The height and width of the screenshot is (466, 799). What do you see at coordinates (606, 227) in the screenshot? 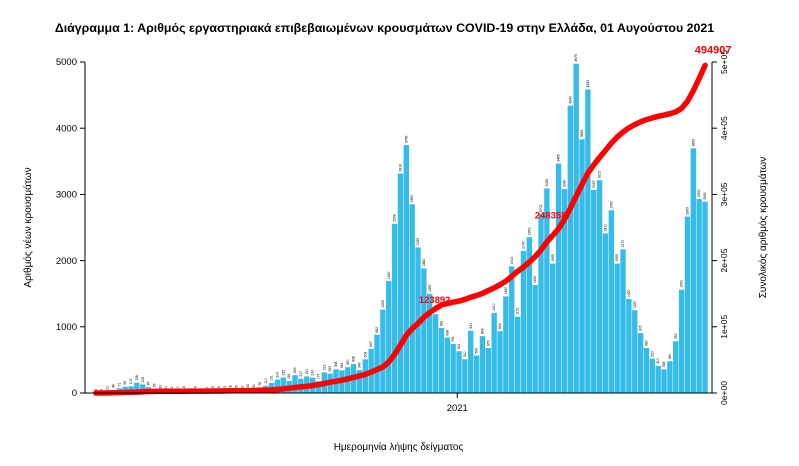
I see `bar-value-label: 2411` at bounding box center [606, 227].